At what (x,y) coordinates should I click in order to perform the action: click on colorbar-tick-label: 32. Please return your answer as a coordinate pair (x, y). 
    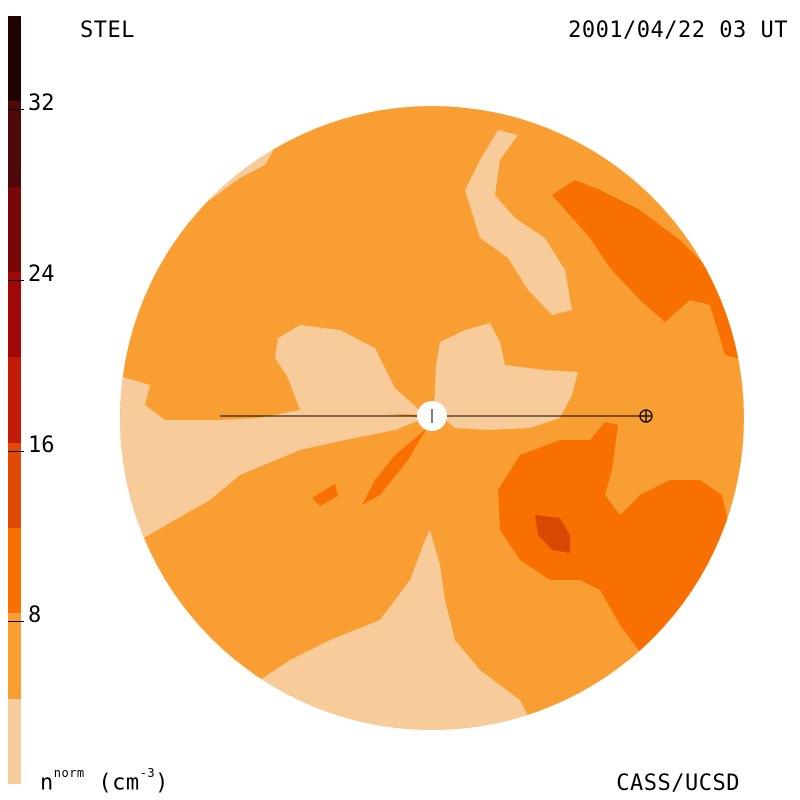
    Looking at the image, I should click on (41, 104).